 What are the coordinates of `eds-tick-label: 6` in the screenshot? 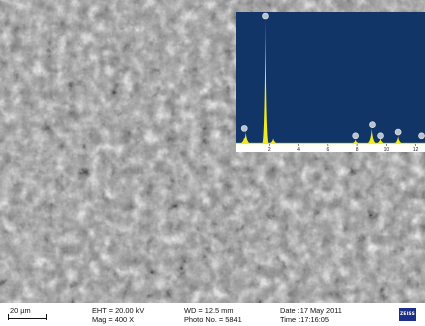 It's located at (327, 149).